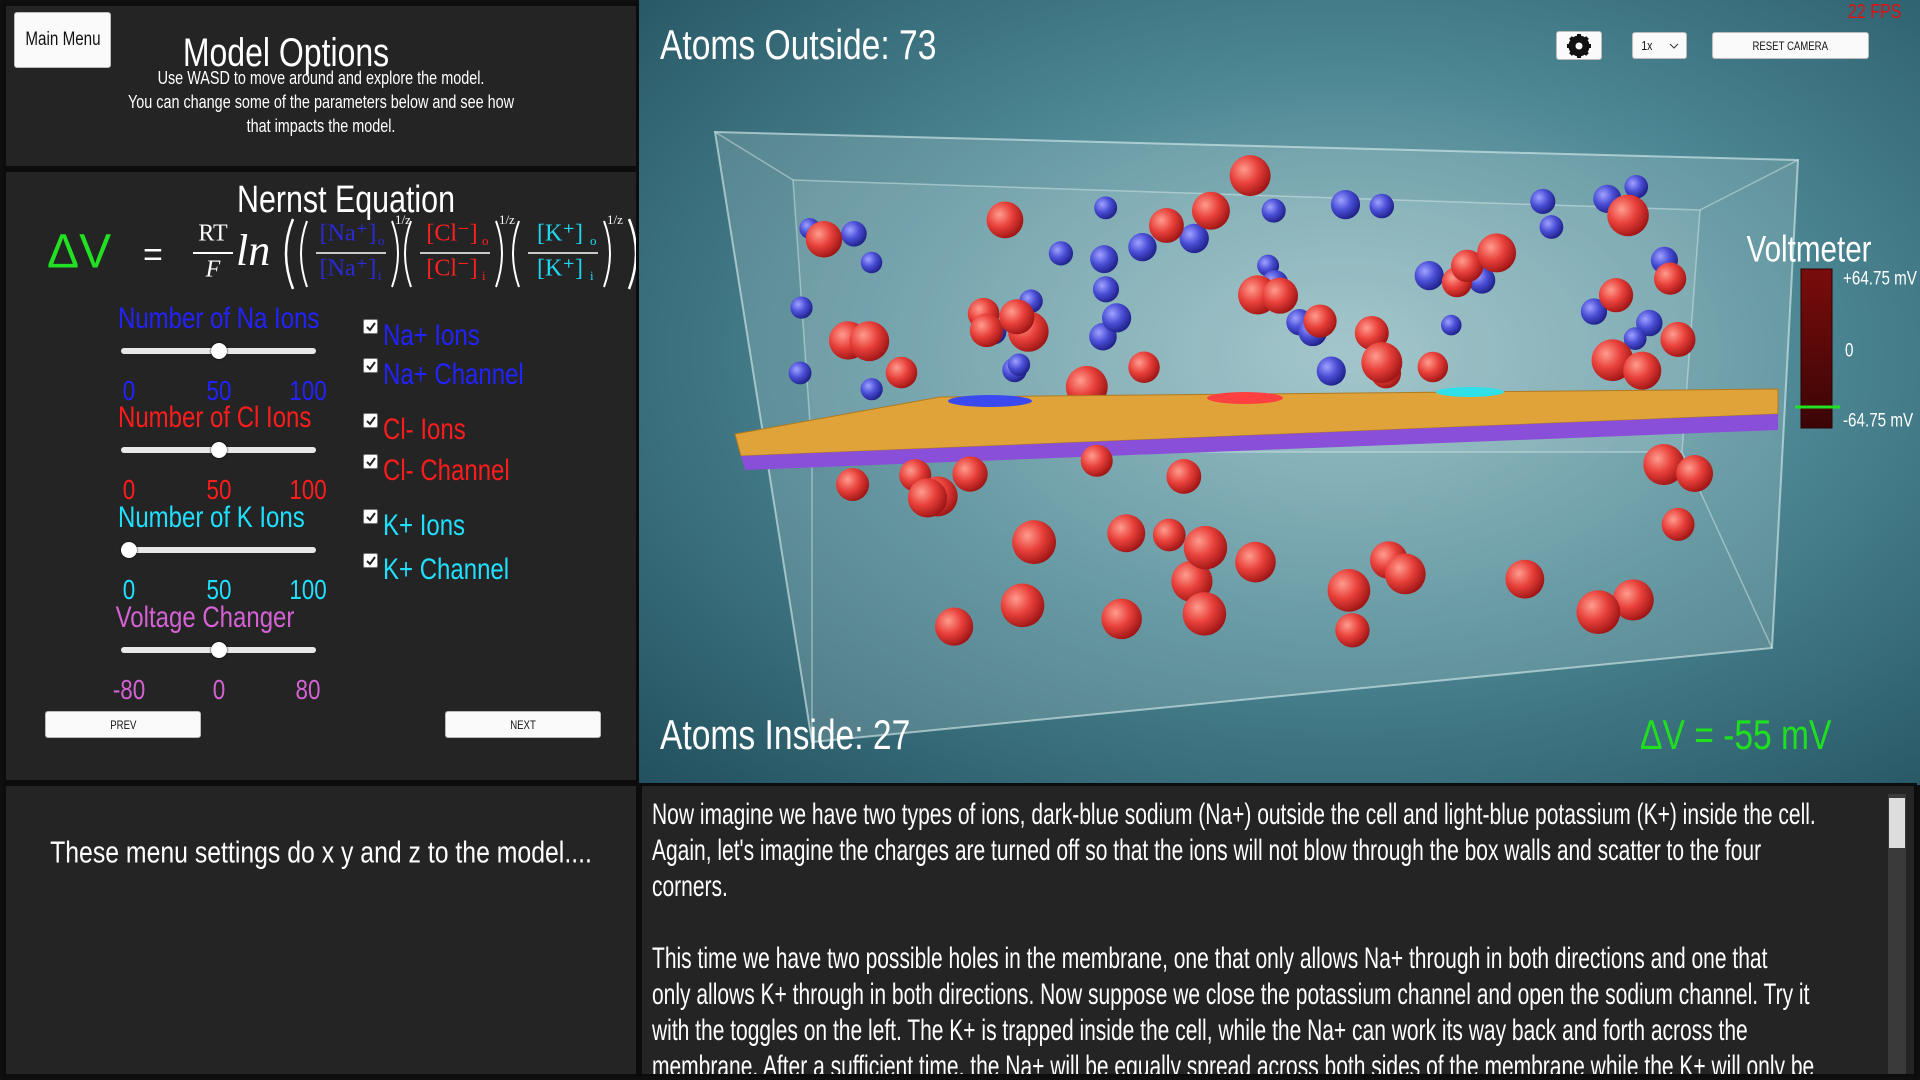 The height and width of the screenshot is (1080, 1920). Describe the element at coordinates (1246, 316) in the screenshot. I see `box-back` at that location.